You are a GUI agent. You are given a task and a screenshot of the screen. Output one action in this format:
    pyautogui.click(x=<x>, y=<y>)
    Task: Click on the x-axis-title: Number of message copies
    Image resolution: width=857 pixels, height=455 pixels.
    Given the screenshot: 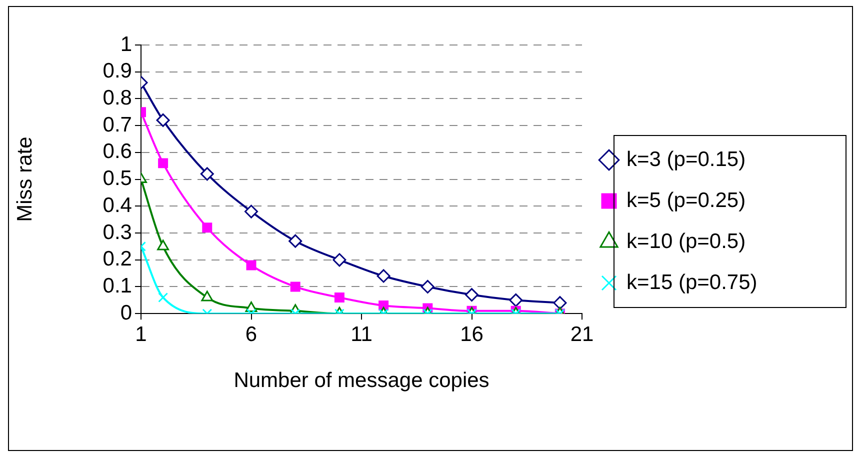 What is the action you would take?
    pyautogui.click(x=362, y=380)
    